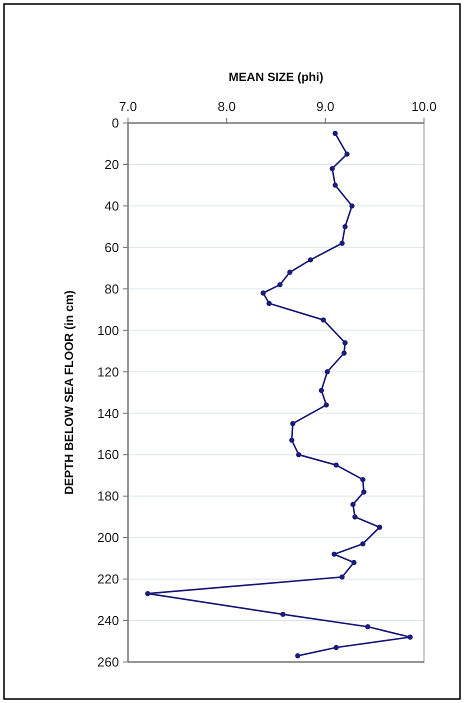 This screenshot has width=464, height=703. What do you see at coordinates (108, 579) in the screenshot?
I see `y-tick-label: 220` at bounding box center [108, 579].